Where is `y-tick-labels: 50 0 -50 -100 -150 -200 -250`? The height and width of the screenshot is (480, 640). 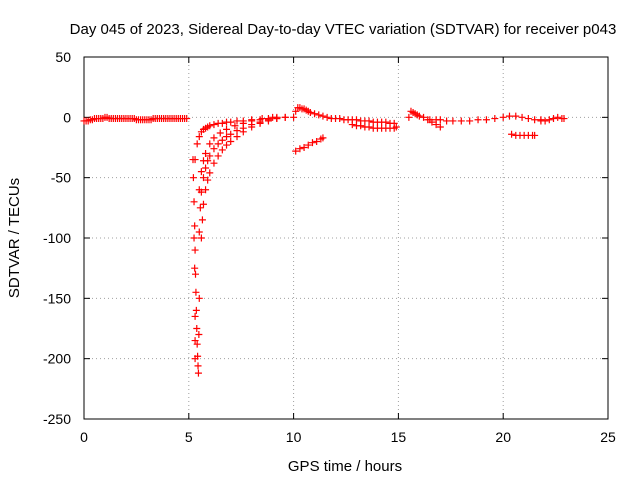 y-tick-labels: 50 0 -50 -100 -150 -200 -250 is located at coordinates (57, 238).